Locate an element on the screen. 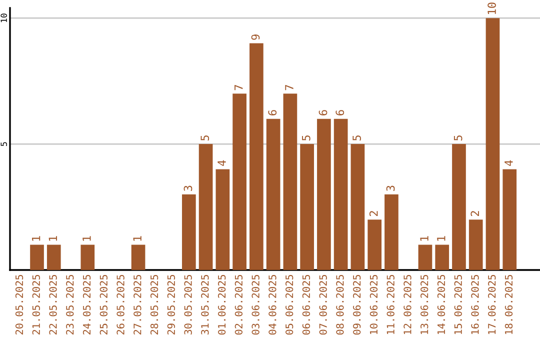 The image size is (540, 340). x-tick-label: 03.06.2025 is located at coordinates (256, 304).